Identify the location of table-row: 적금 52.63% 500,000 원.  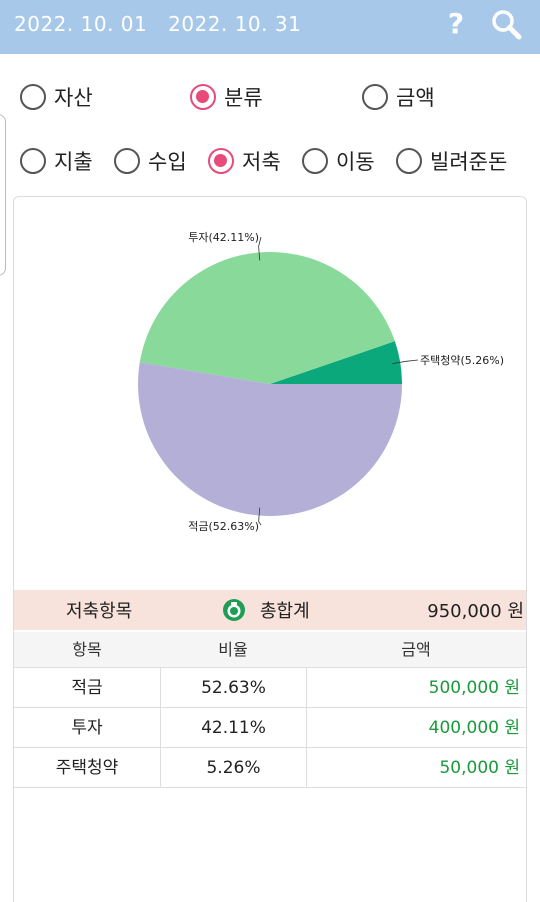
(270, 688).